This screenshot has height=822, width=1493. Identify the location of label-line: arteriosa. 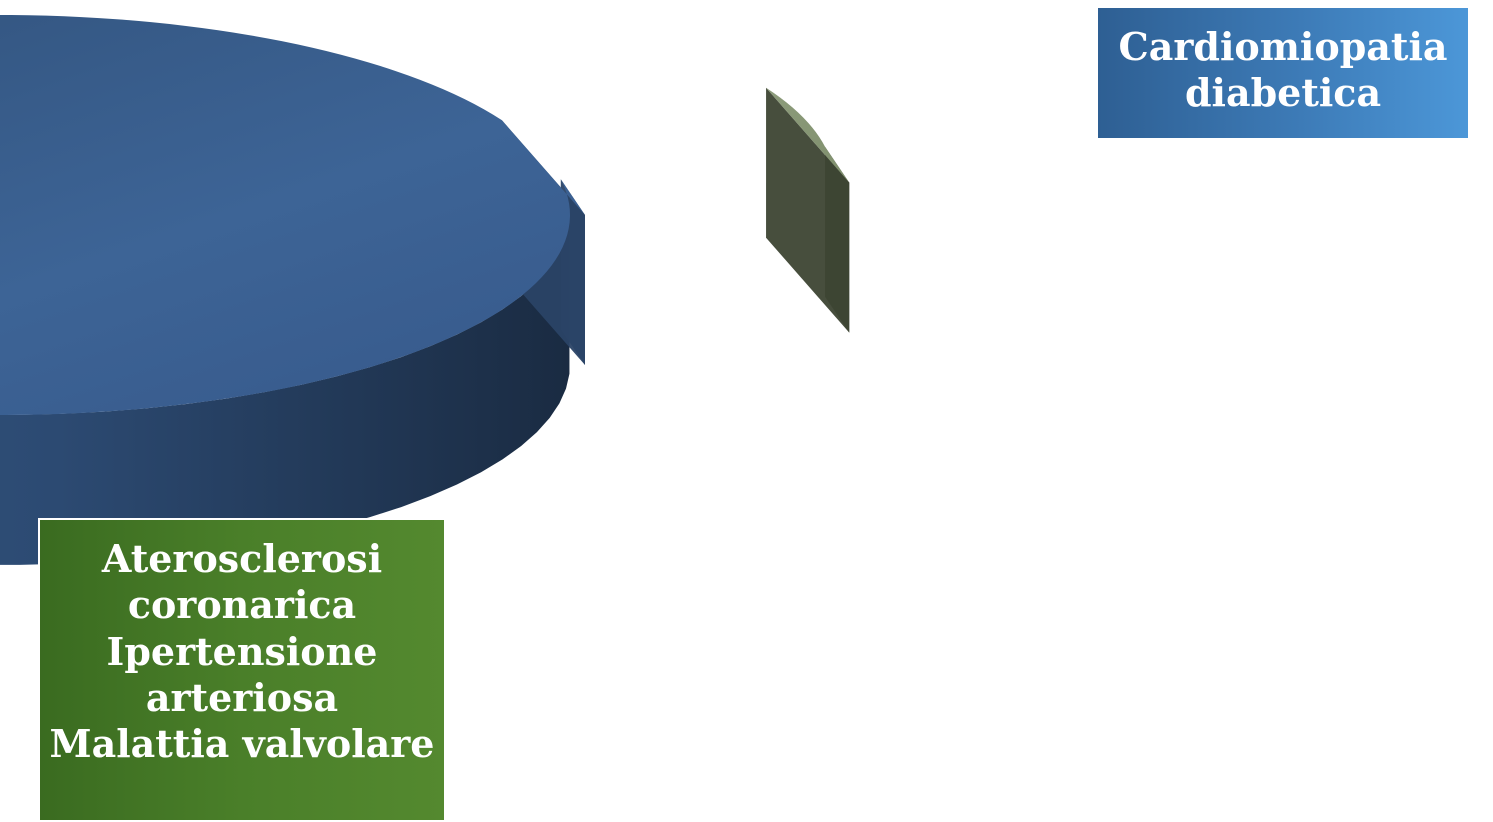
(242, 698).